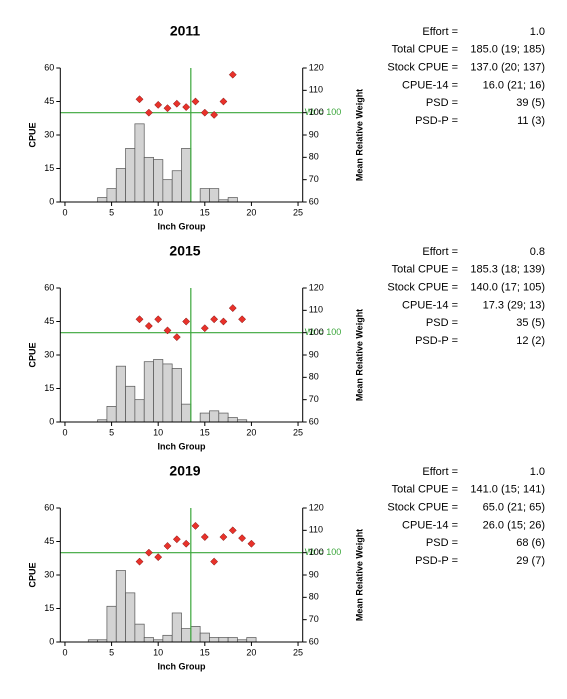 Image resolution: width=567 pixels, height=699 pixels. I want to click on stat-value: 17.3 (29; 13), so click(514, 305).